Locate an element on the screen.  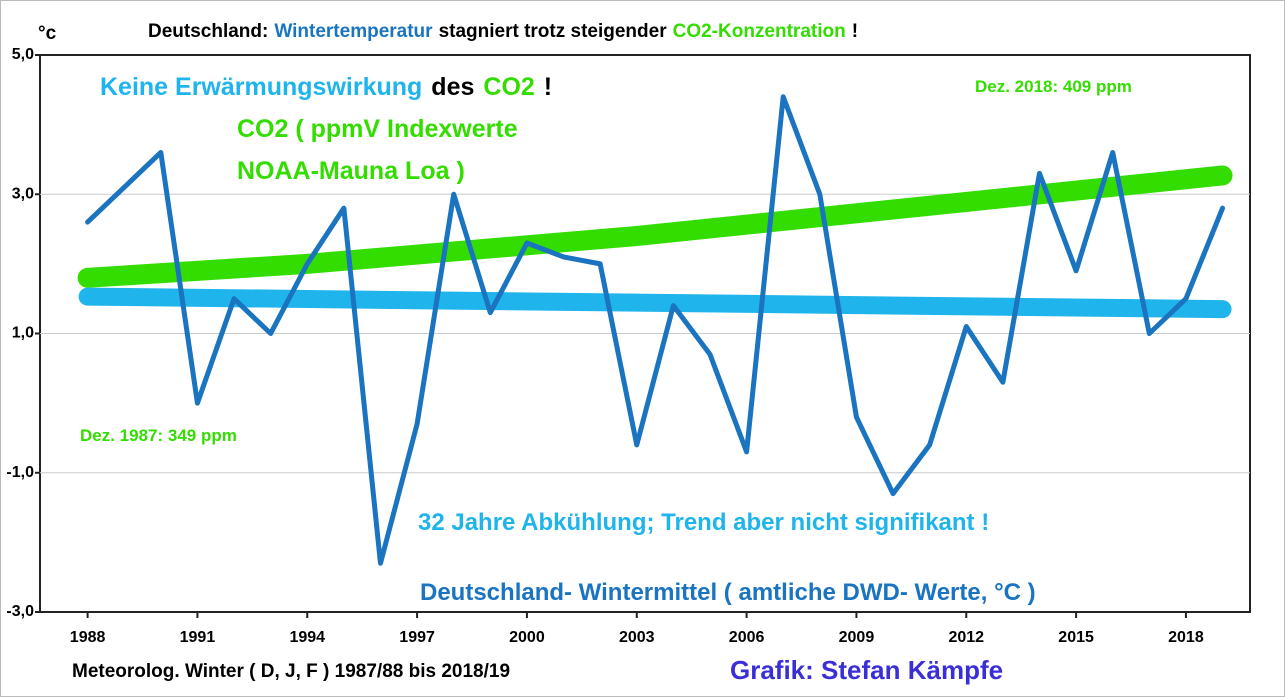
x-tick-label: 2000 is located at coordinates (527, 637).